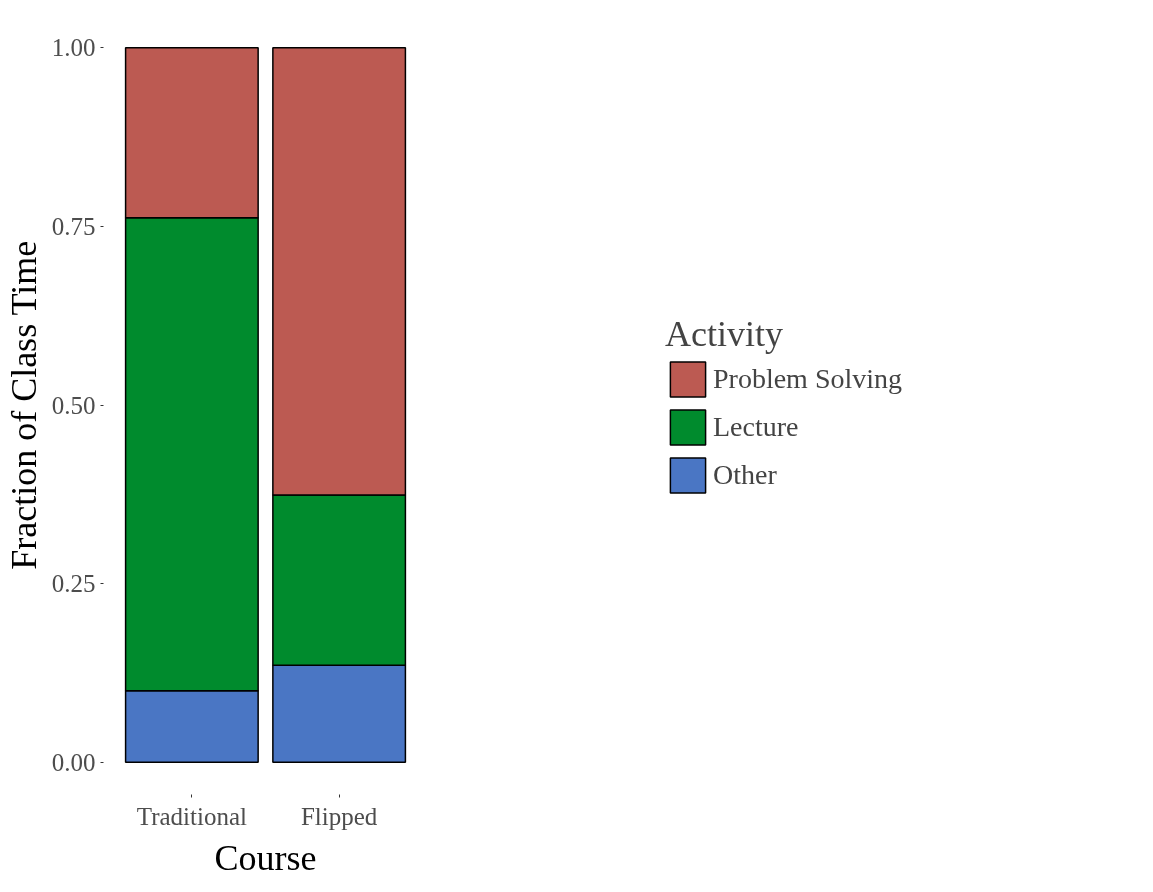 The width and height of the screenshot is (1153, 892). Describe the element at coordinates (807, 378) in the screenshot. I see `legend-label: Problem Solving` at that location.